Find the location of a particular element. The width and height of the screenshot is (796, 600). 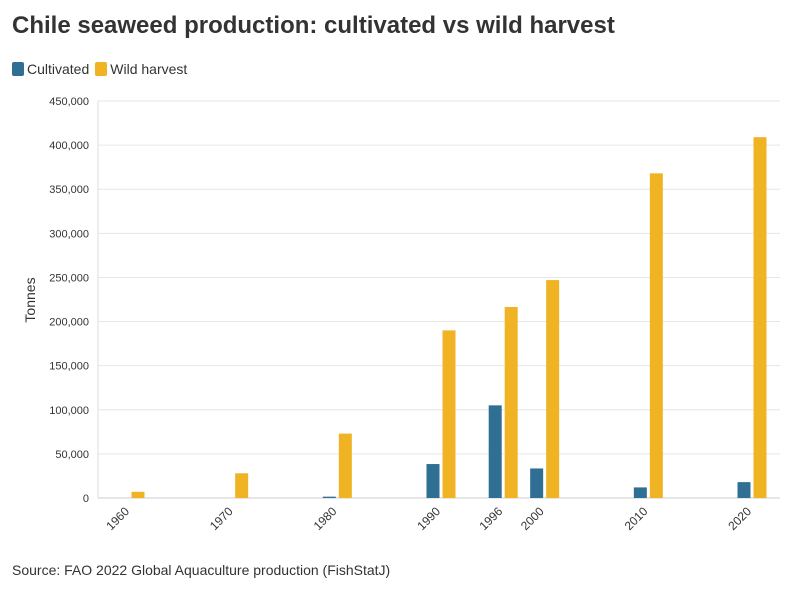

x-tick-label: 1970 is located at coordinates (221, 518).